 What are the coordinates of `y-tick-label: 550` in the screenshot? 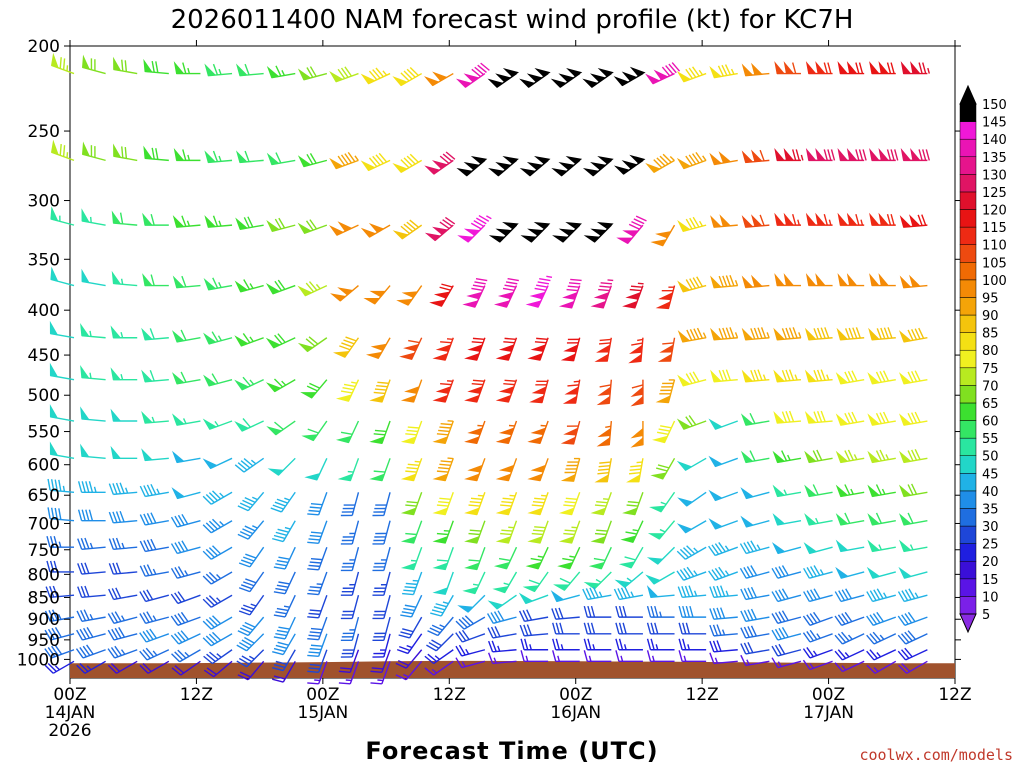 It's located at (44, 433).